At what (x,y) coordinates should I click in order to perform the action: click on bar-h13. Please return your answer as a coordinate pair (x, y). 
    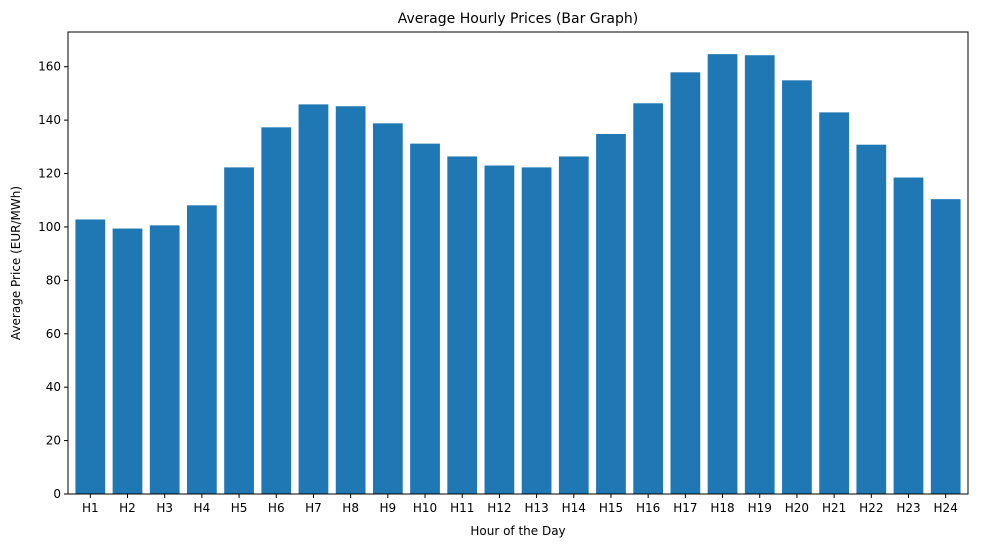
    Looking at the image, I should click on (536, 330).